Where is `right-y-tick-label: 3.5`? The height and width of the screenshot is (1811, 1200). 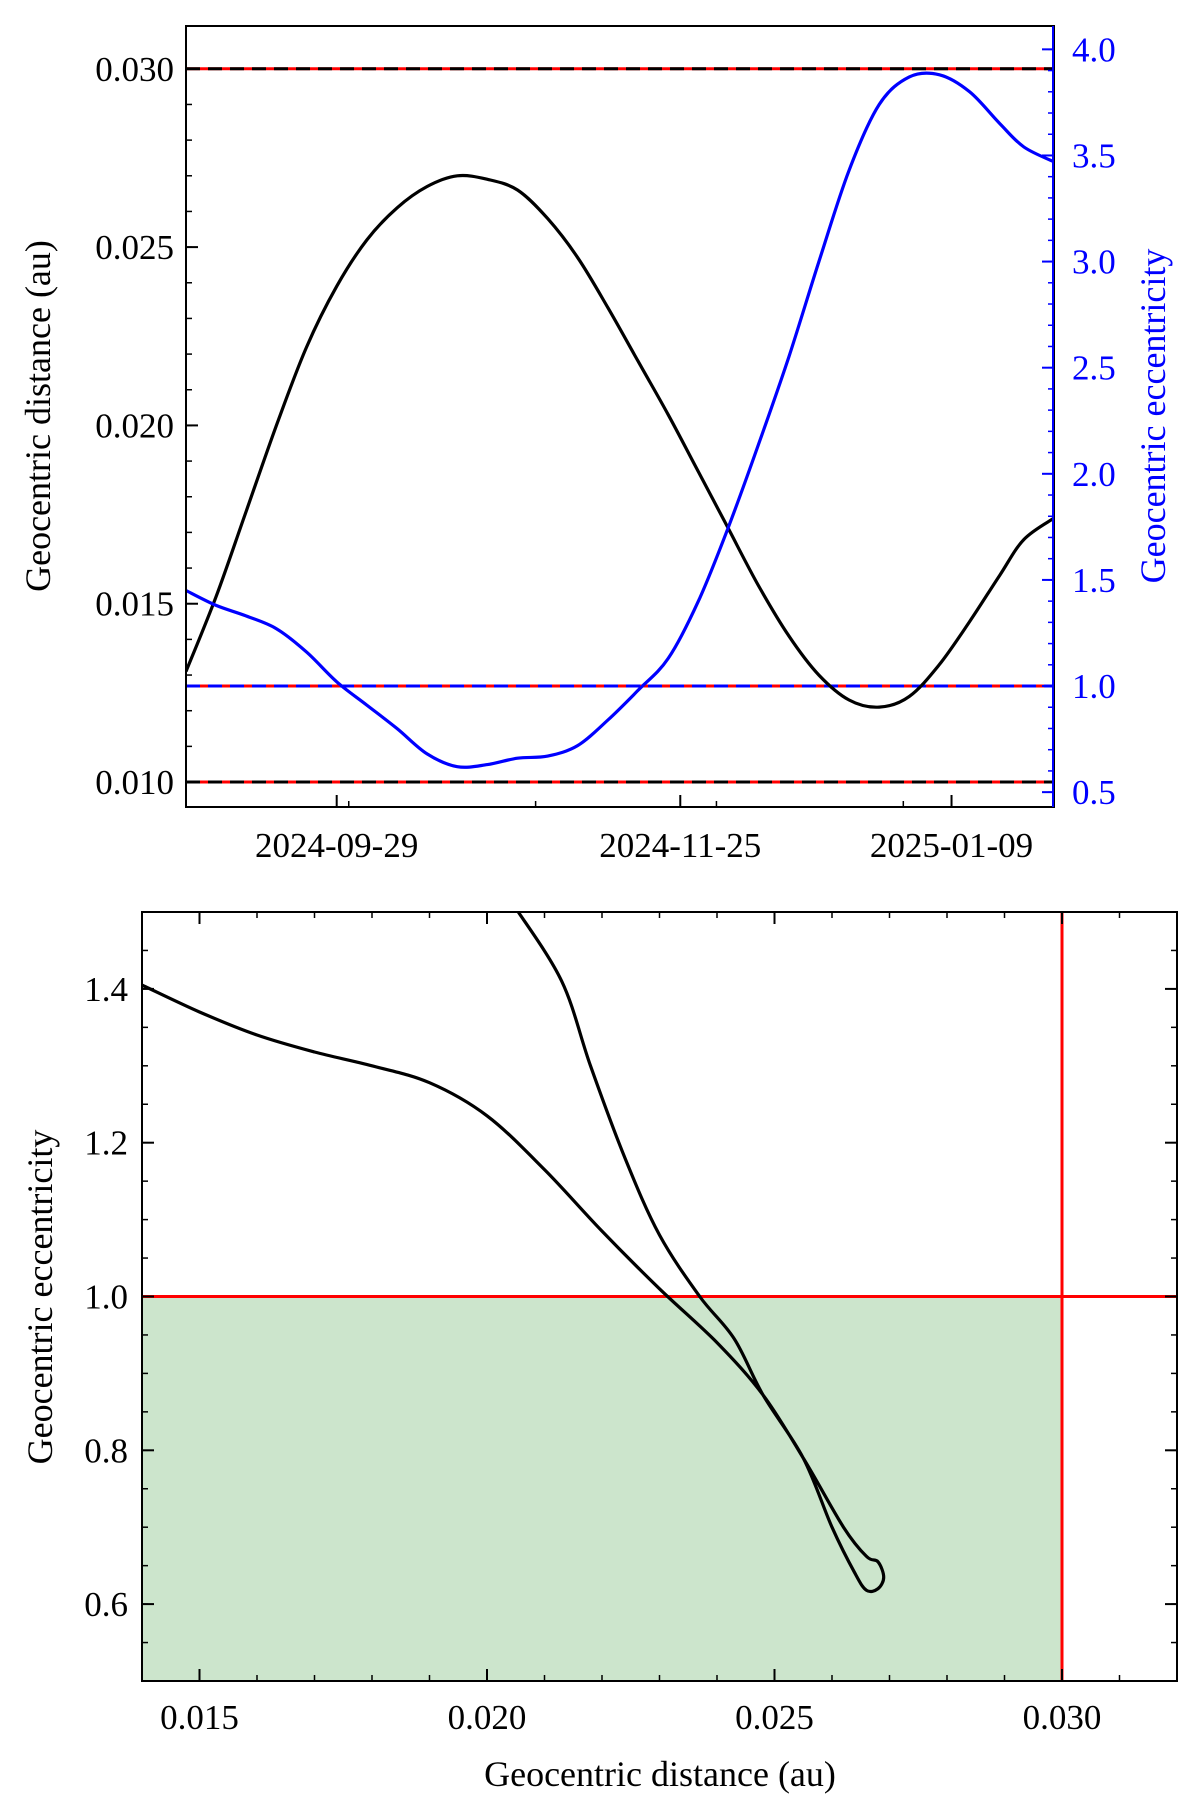
right-y-tick-label: 3.5 is located at coordinates (1094, 155).